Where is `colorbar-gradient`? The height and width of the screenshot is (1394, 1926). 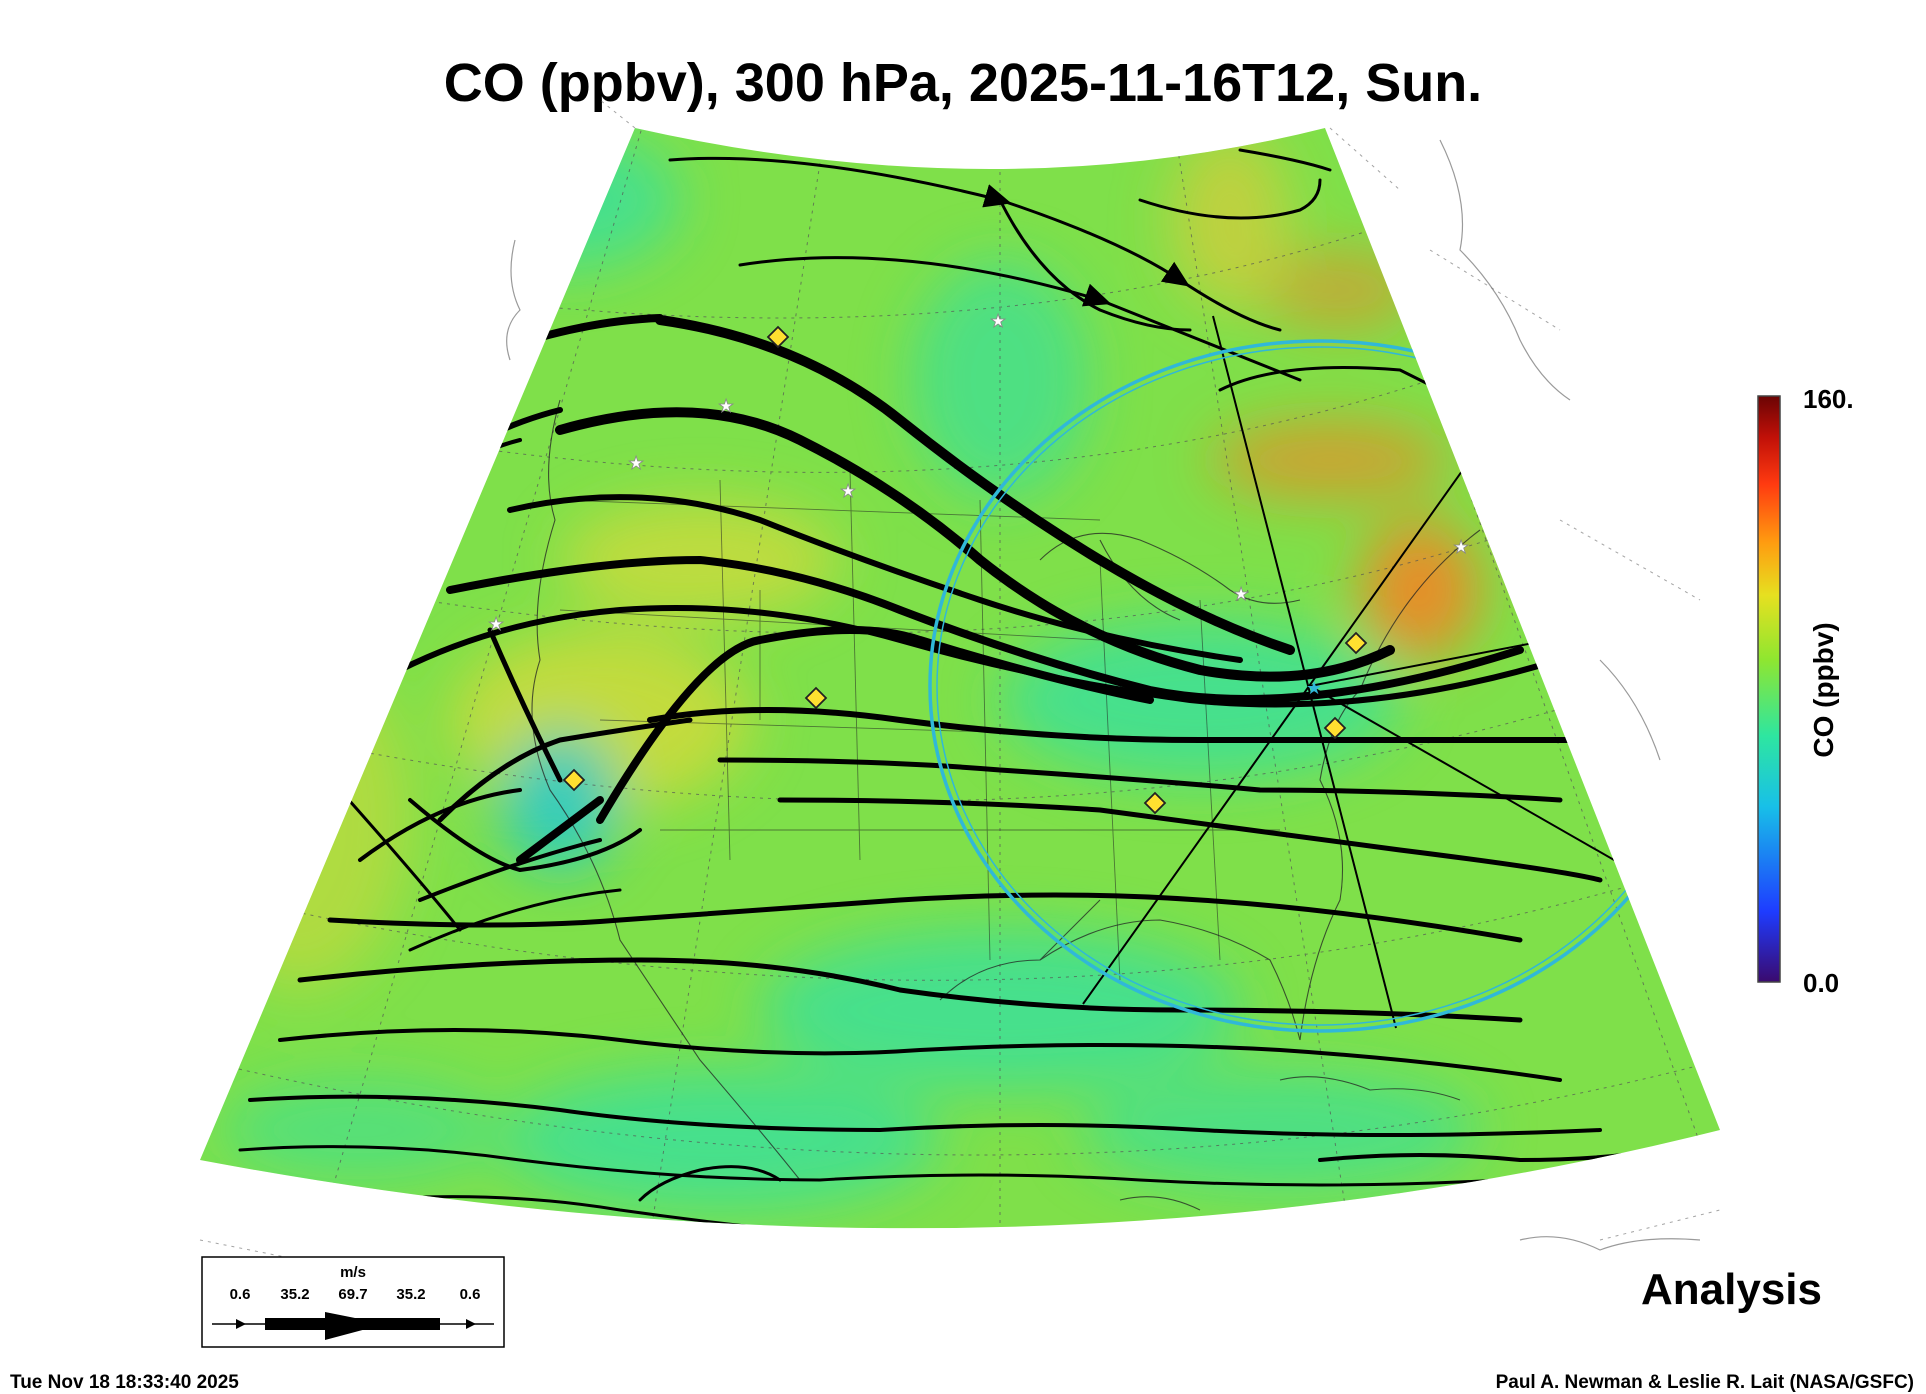 colorbar-gradient is located at coordinates (1769, 689).